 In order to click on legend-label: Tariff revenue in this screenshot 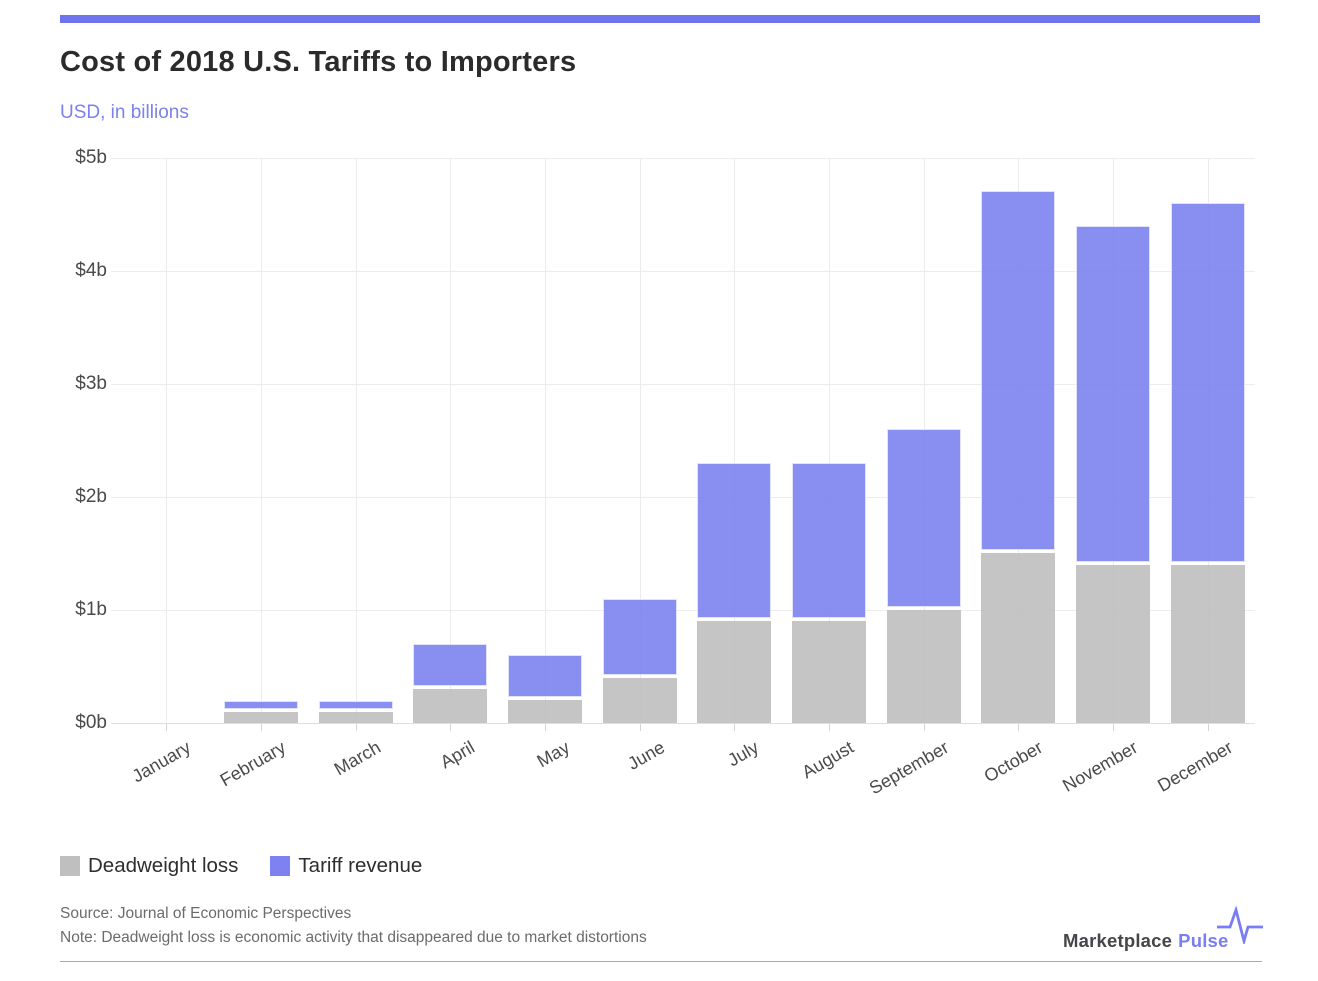, I will do `click(360, 865)`.